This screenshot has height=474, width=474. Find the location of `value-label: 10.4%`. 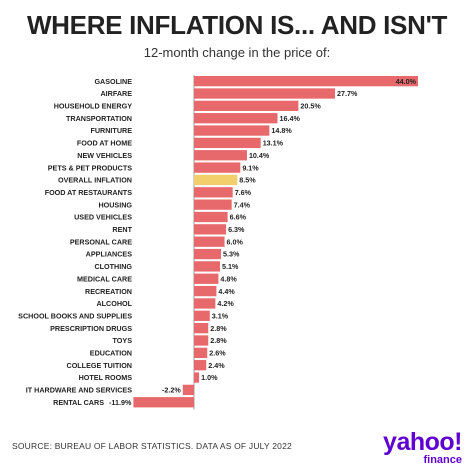

value-label: 10.4% is located at coordinates (259, 155).